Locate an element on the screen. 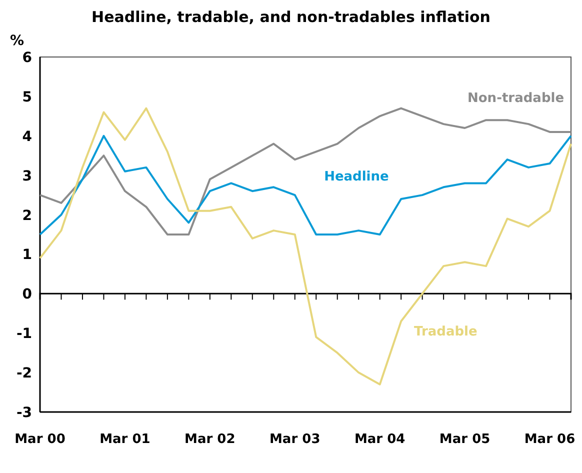 The width and height of the screenshot is (582, 473). x-tick-label: Mar 03 is located at coordinates (295, 439).